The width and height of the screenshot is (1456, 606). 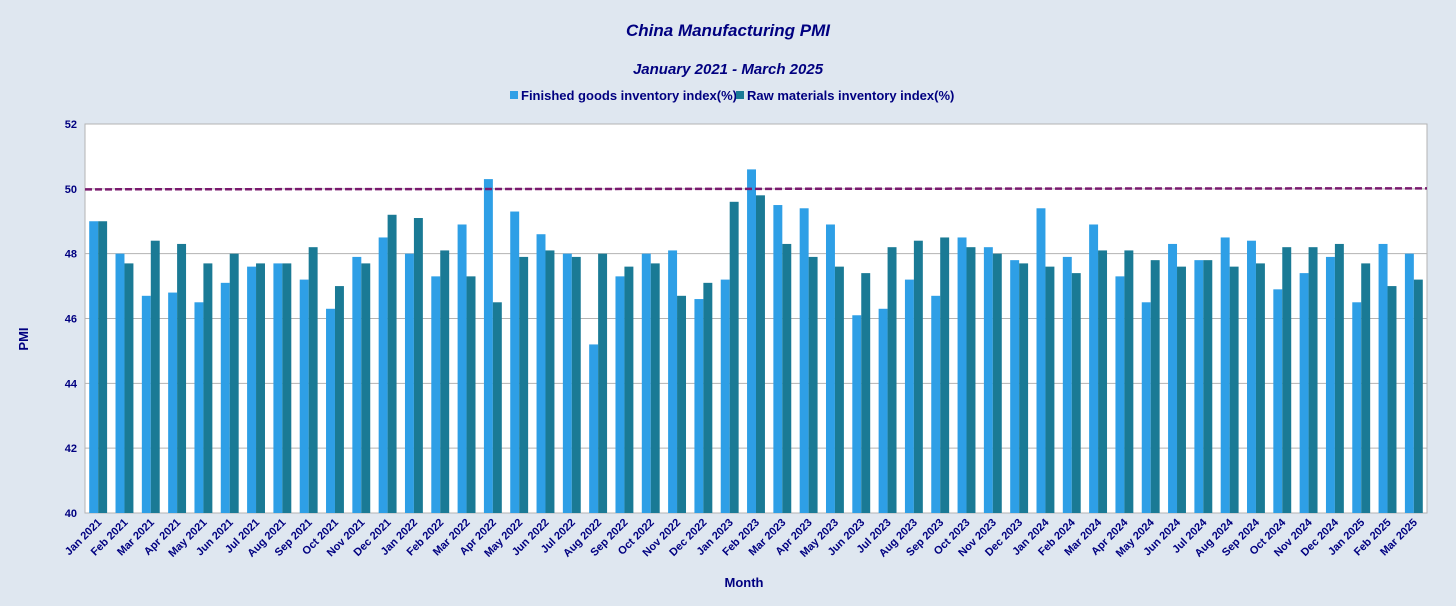 I want to click on y-tick-label: 52, so click(x=71, y=125).